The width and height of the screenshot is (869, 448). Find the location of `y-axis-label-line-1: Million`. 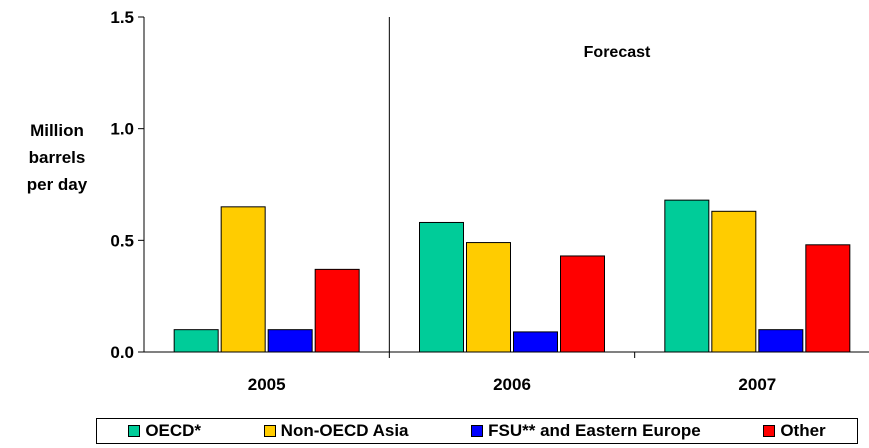

y-axis-label-line-1: Million is located at coordinates (57, 130).